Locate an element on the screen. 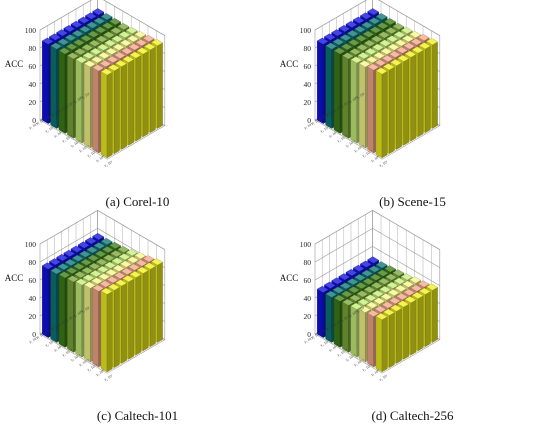  panel-caption: (d) Caltech-256 is located at coordinates (412, 415).